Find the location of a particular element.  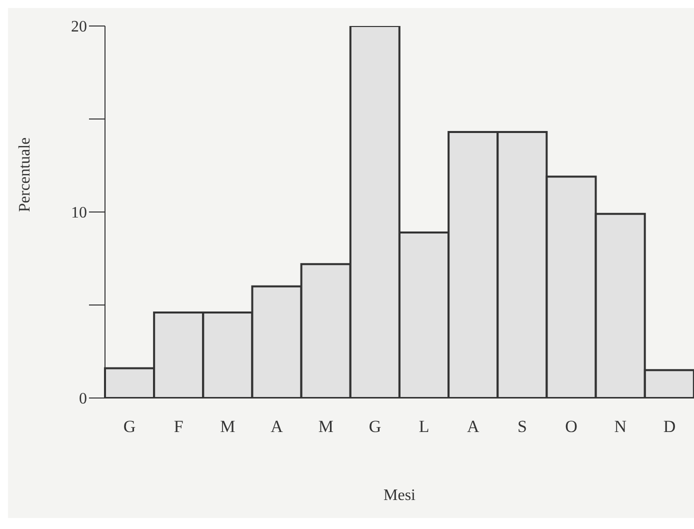

y-axis-title: Percentuale is located at coordinates (25, 174).